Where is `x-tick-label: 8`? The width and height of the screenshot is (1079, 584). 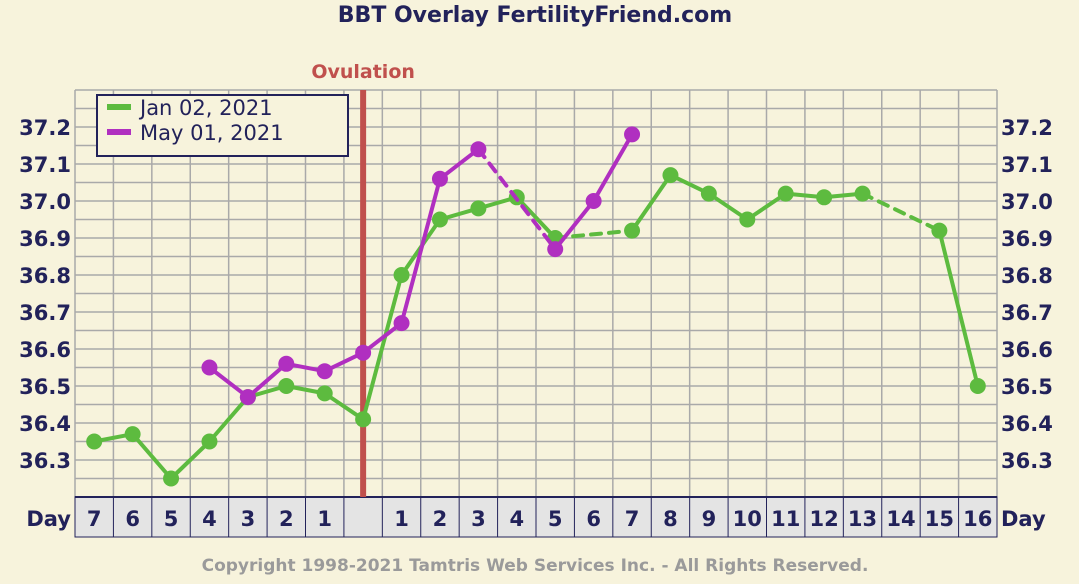 x-tick-label: 8 is located at coordinates (670, 519).